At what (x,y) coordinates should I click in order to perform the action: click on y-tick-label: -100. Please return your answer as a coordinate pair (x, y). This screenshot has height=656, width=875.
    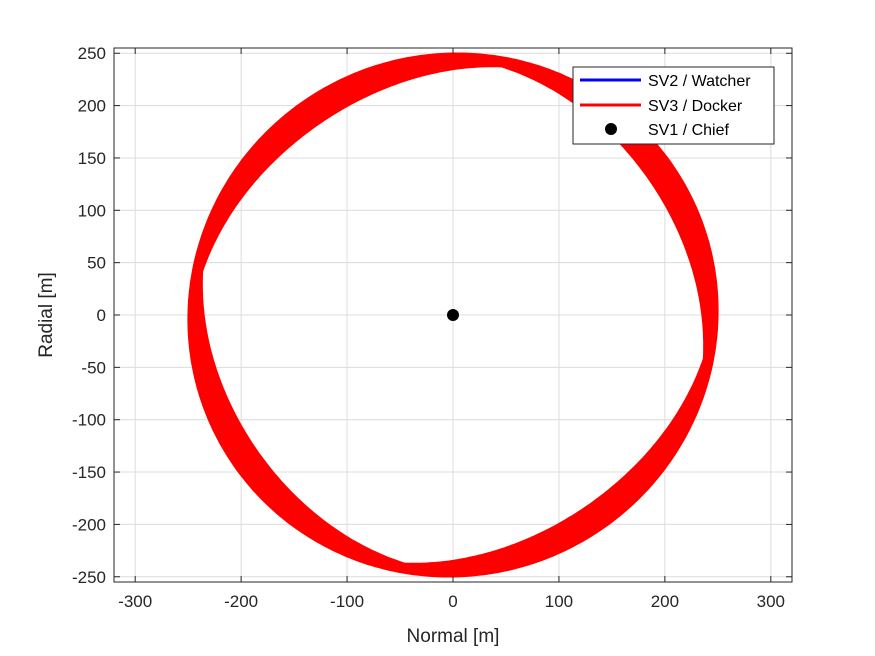
    Looking at the image, I should click on (89, 420).